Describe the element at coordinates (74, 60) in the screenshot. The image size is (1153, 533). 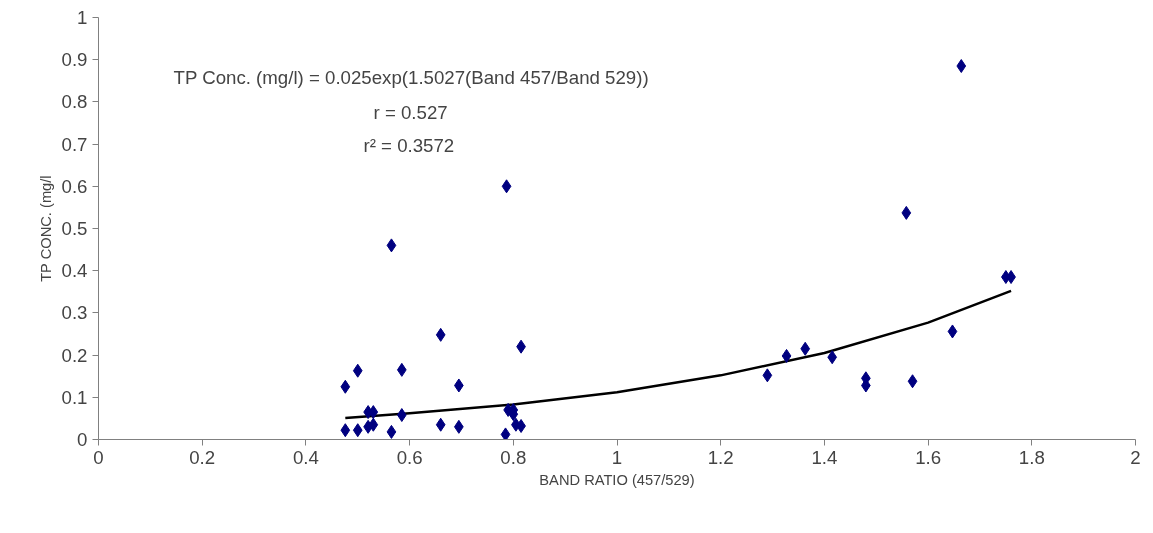
I see `y-tick-label: 0.9` at that location.